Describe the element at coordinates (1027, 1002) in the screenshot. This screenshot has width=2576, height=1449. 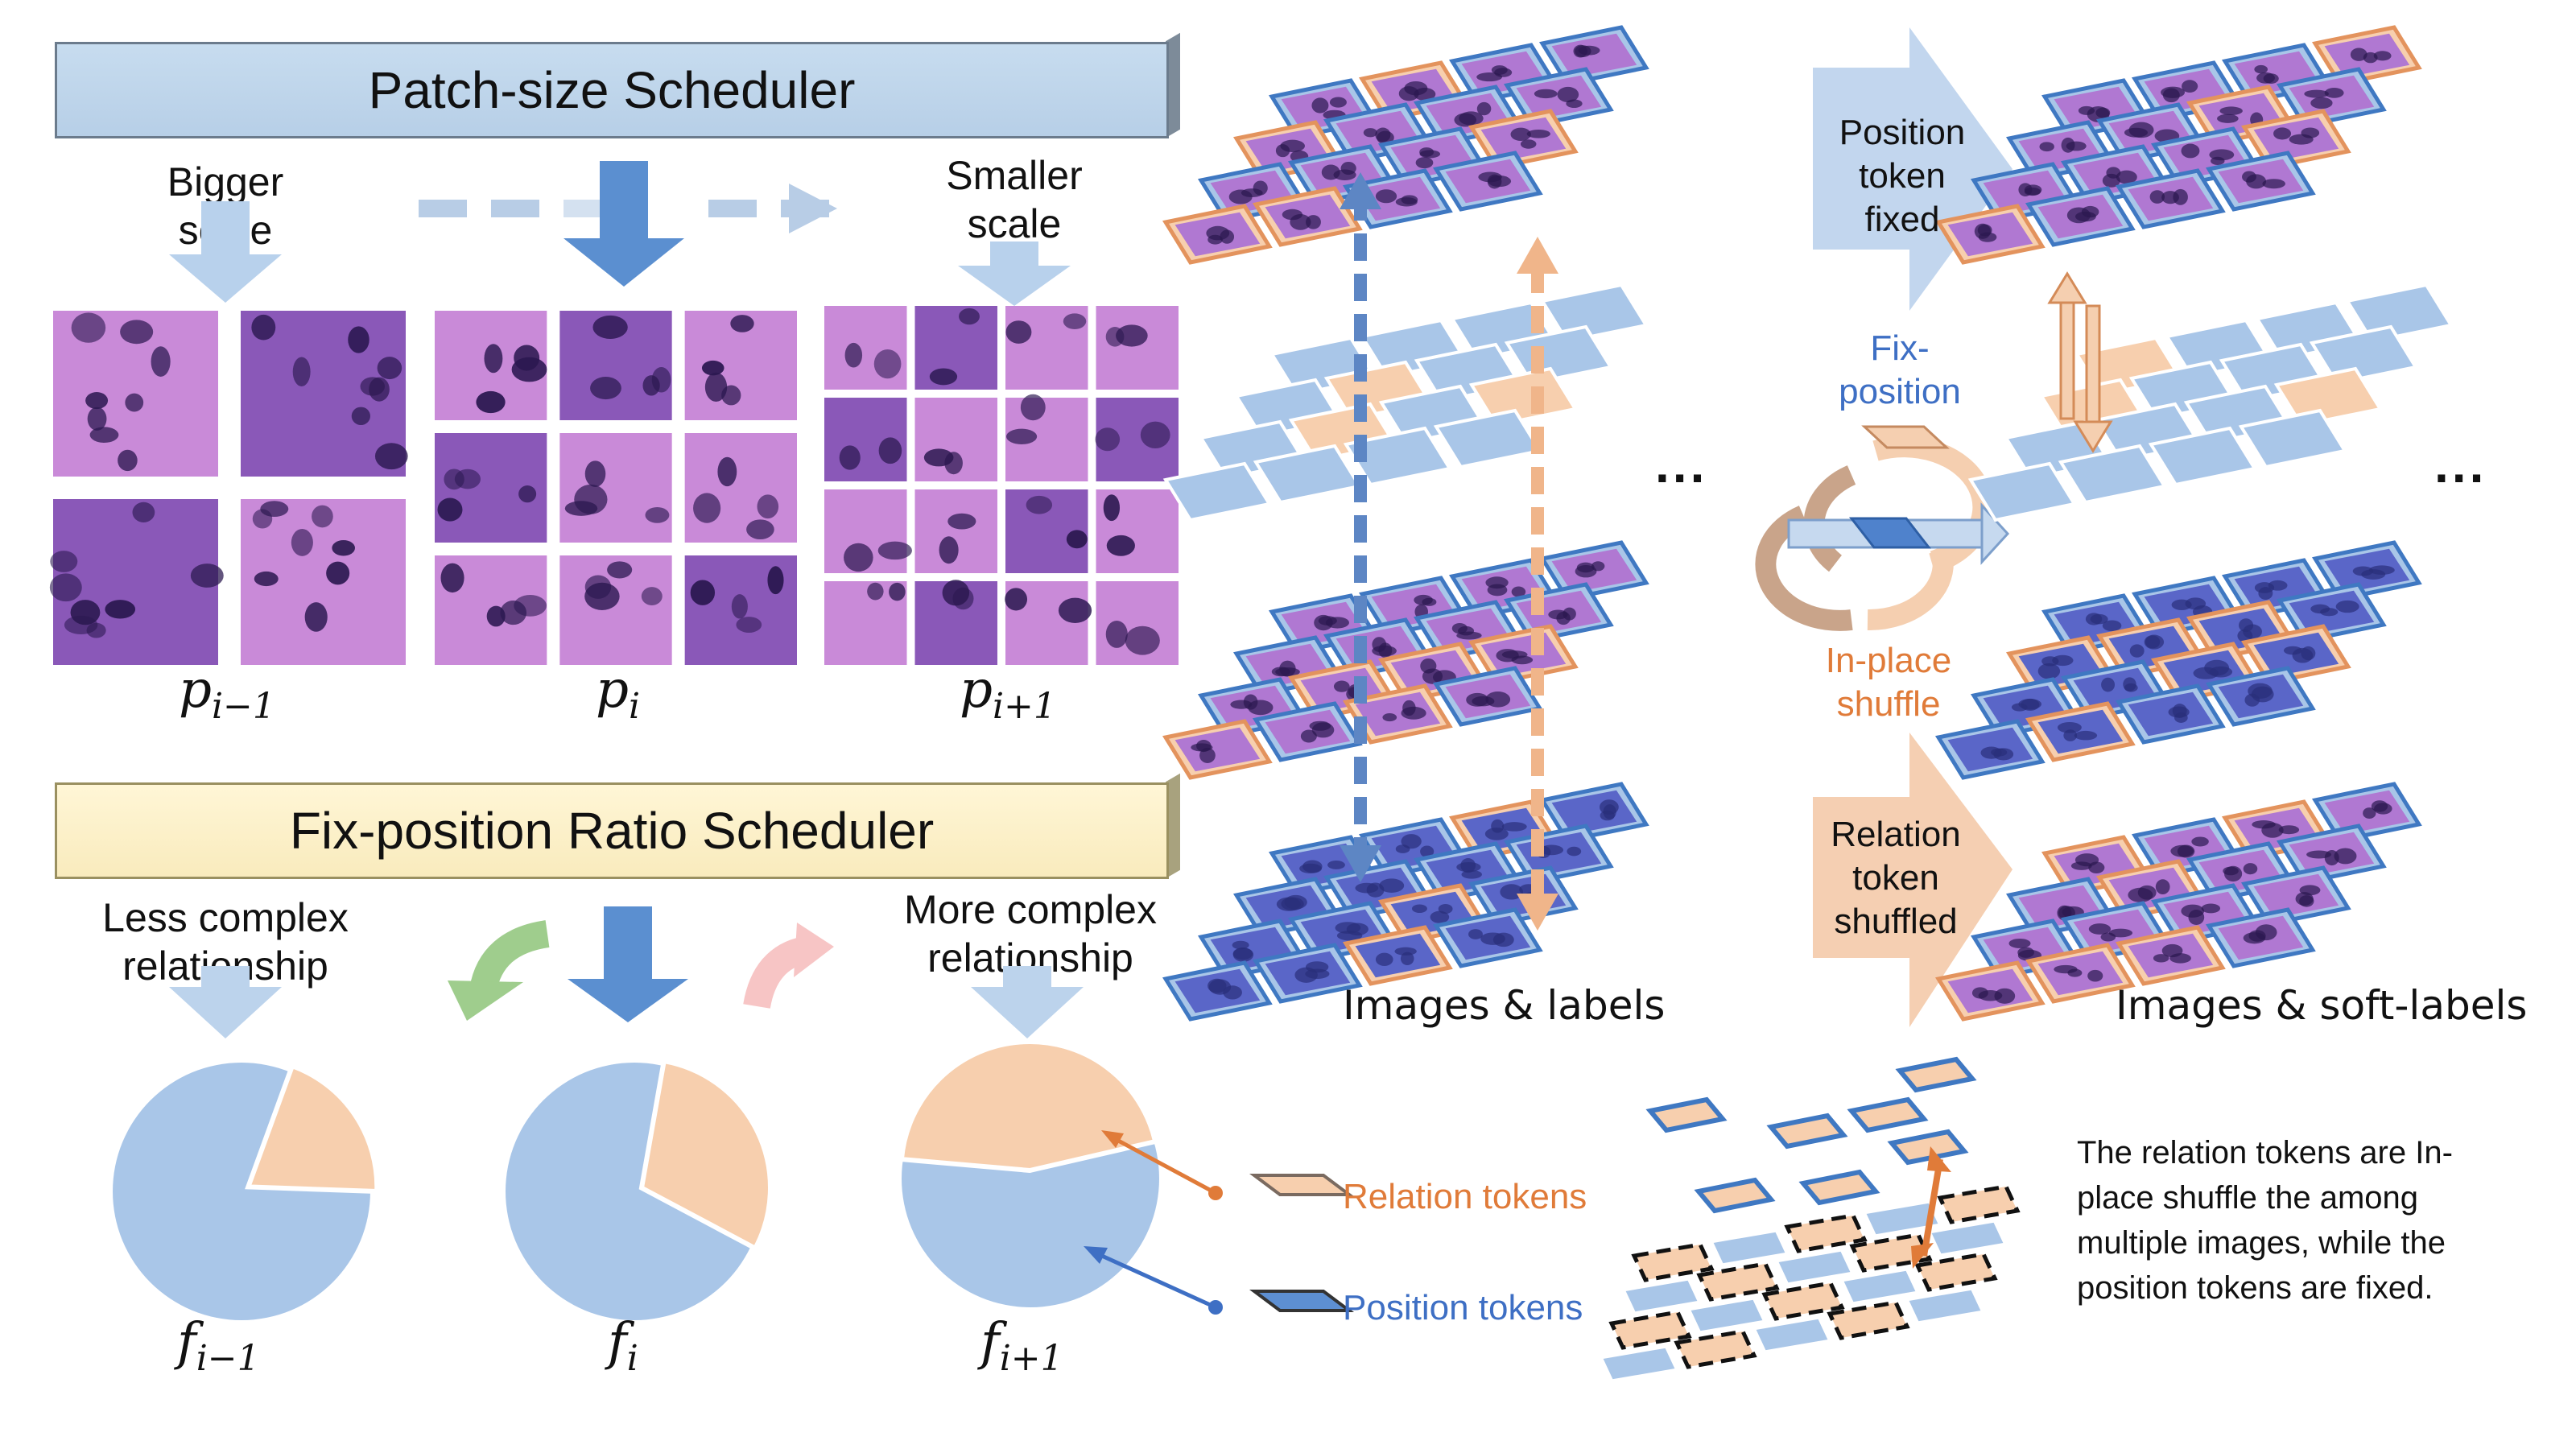
I see `more-complex-arrow` at that location.